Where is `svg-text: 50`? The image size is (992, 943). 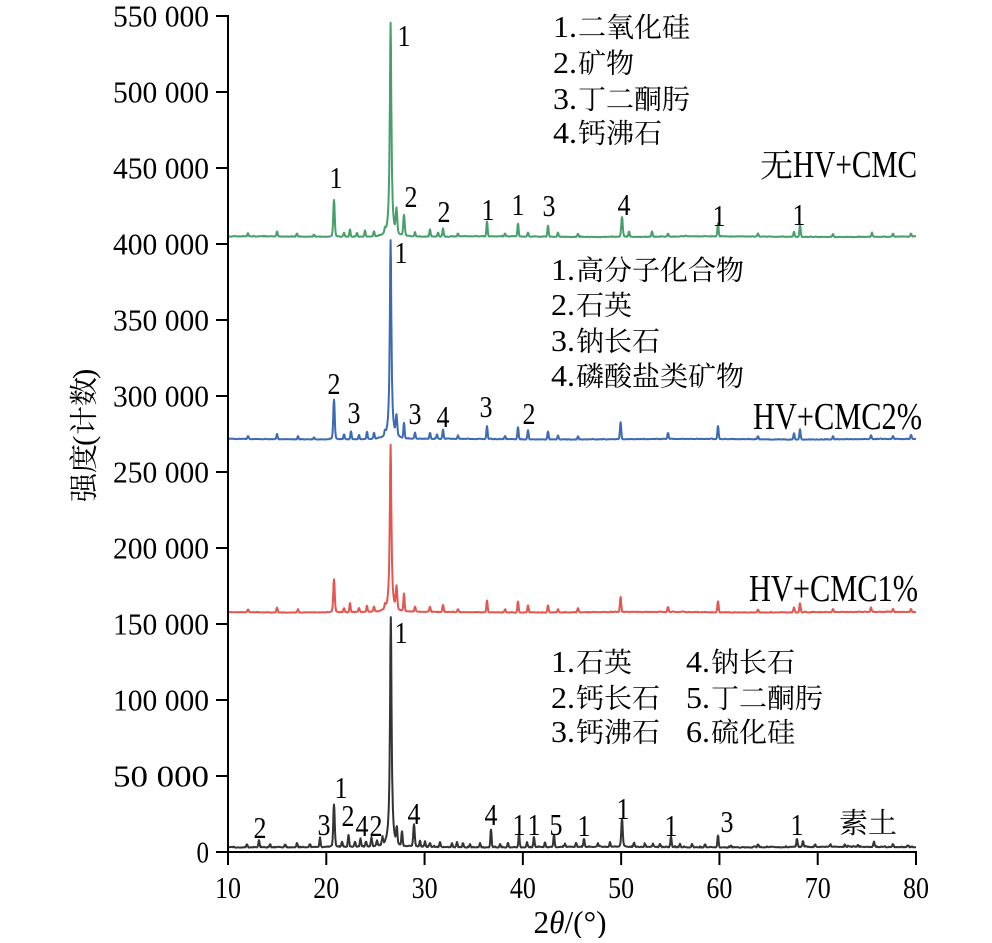
svg-text: 50 is located at coordinates (621, 887).